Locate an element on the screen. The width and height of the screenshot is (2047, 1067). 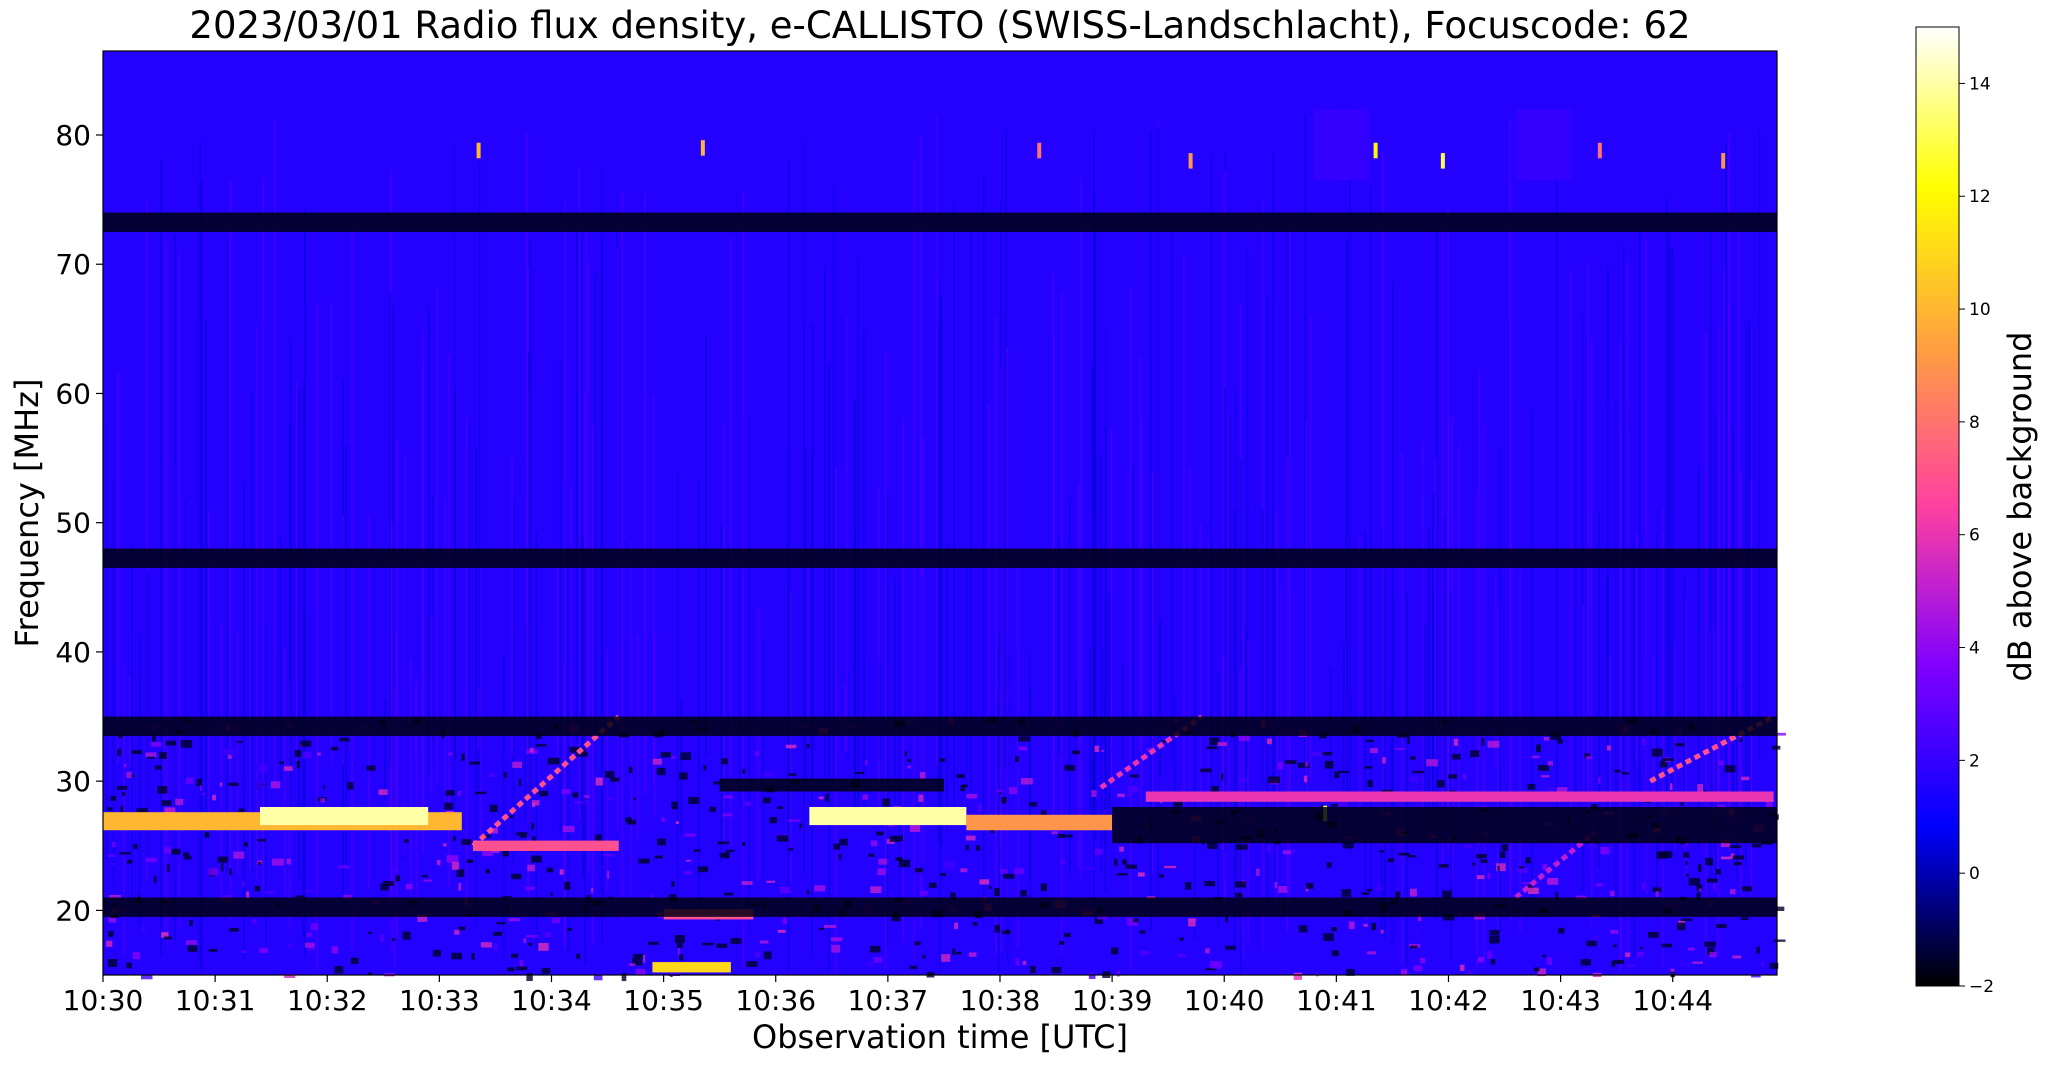
y-tick-label: 80 is located at coordinates (73, 135).